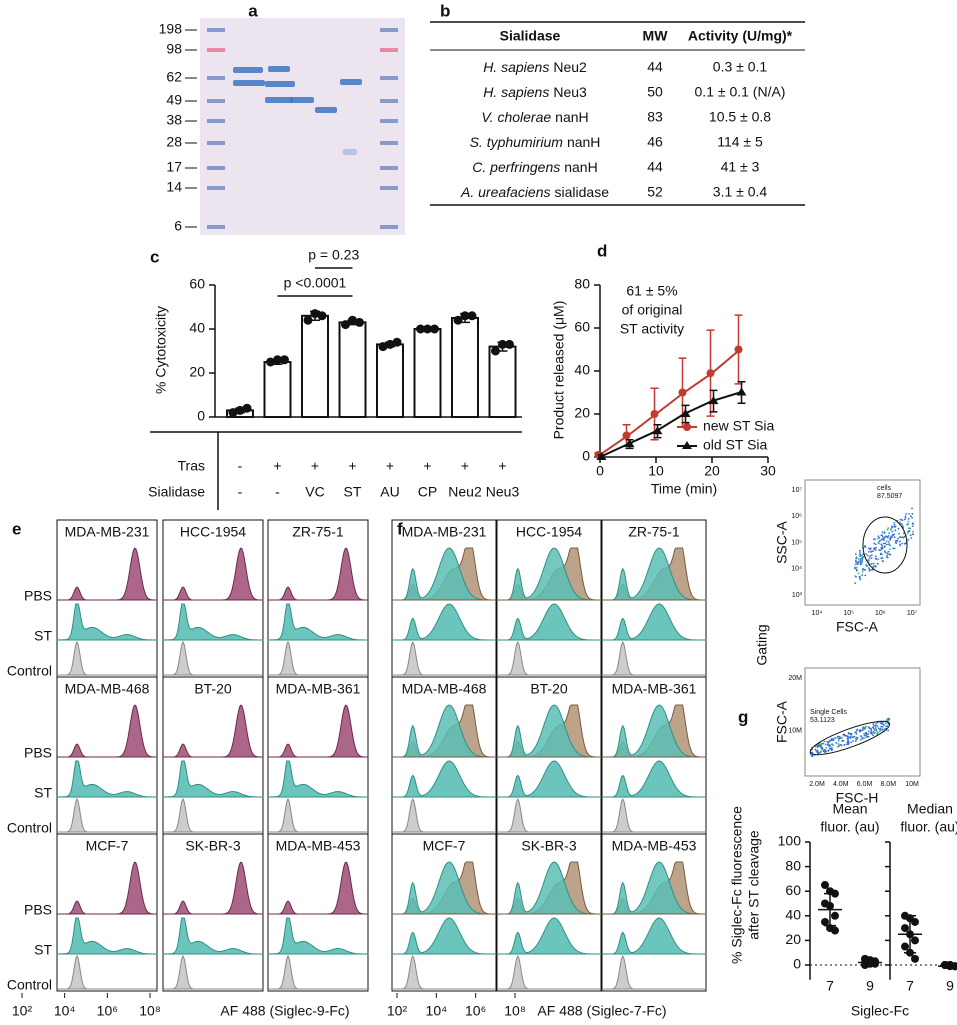 This screenshot has width=957, height=1025. I want to click on gate-name: cells, so click(884, 488).